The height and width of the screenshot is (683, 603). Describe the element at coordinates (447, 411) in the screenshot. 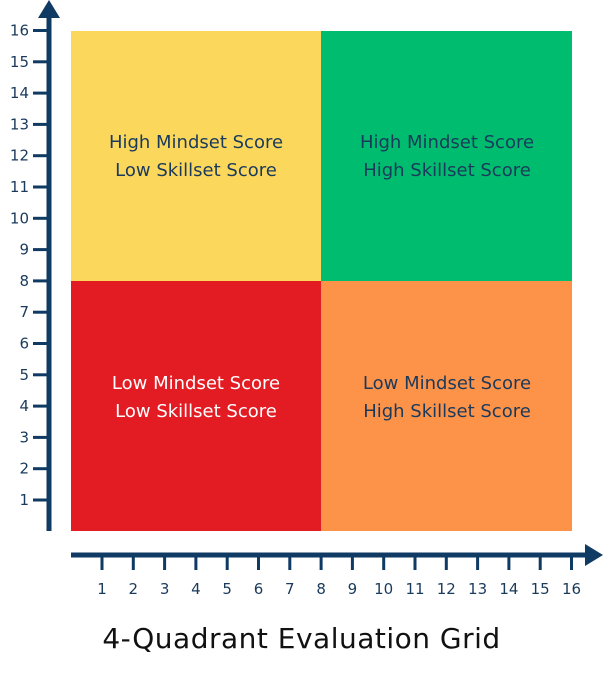

I see `quadrant-bottom-right-line2: High Skillset Score` at that location.